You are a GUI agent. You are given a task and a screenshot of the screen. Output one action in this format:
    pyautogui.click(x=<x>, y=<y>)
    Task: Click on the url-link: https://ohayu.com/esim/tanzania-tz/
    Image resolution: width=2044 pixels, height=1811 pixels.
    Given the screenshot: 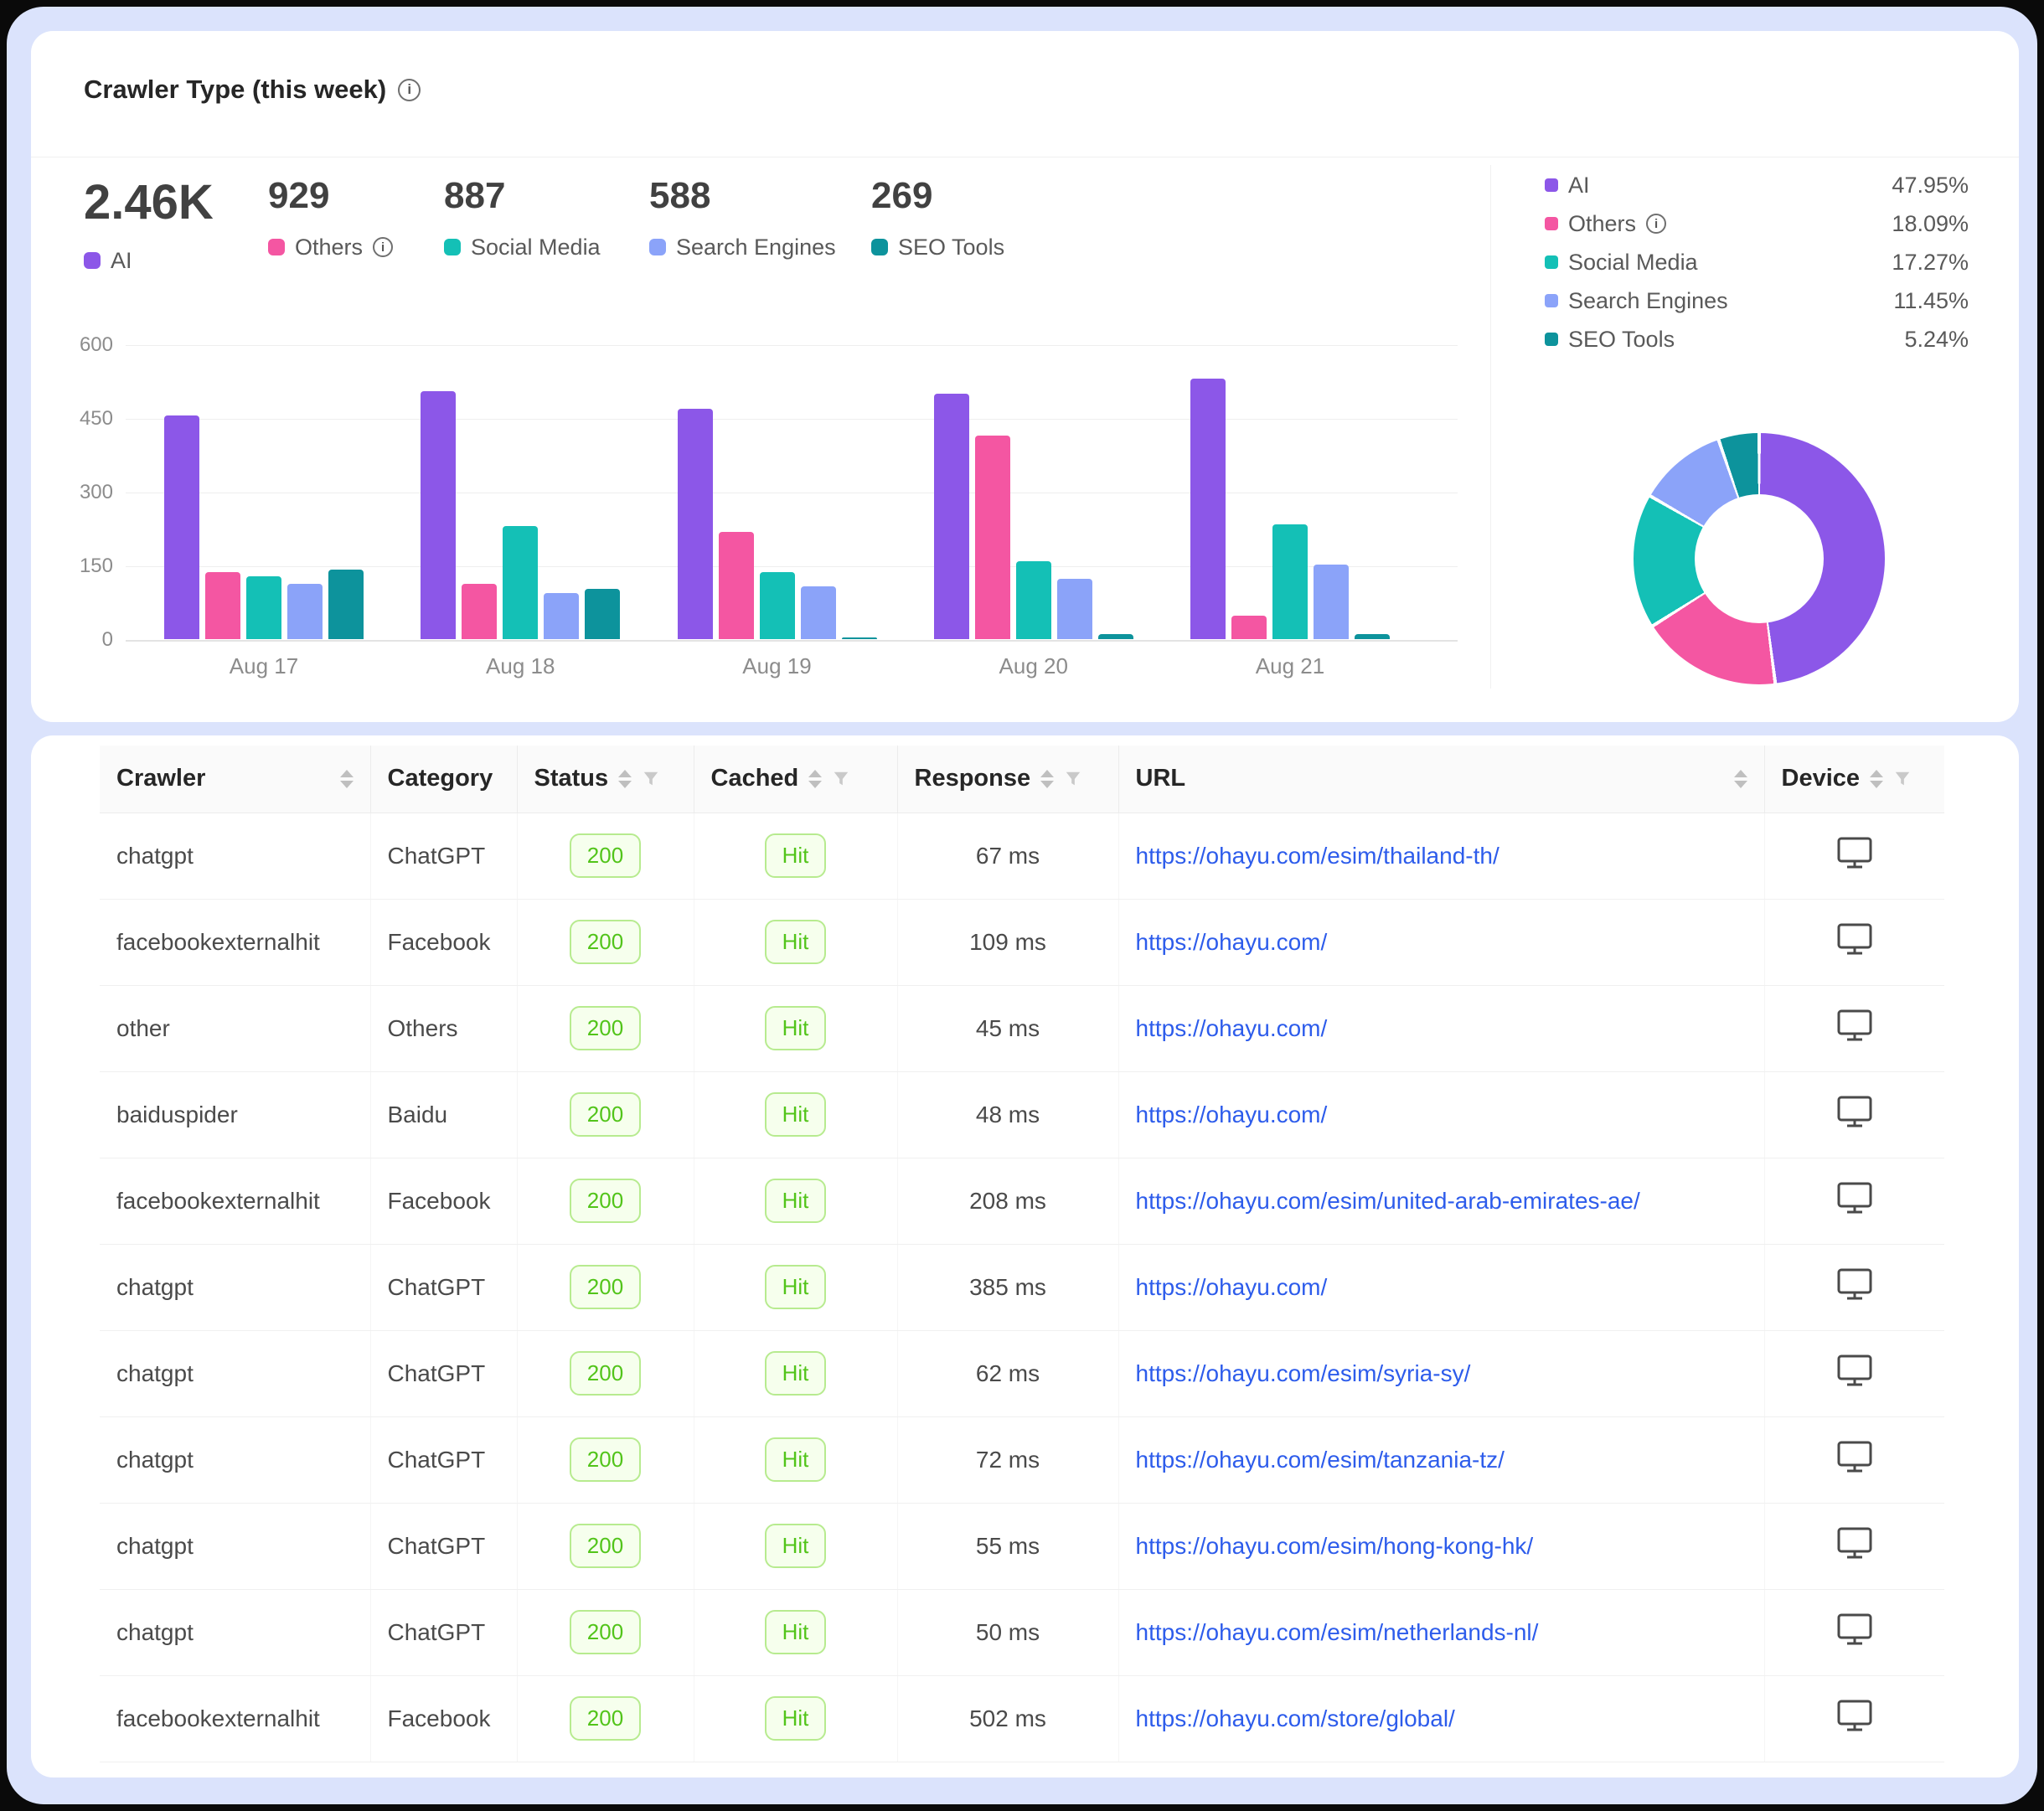 What is the action you would take?
    pyautogui.click(x=1320, y=1459)
    